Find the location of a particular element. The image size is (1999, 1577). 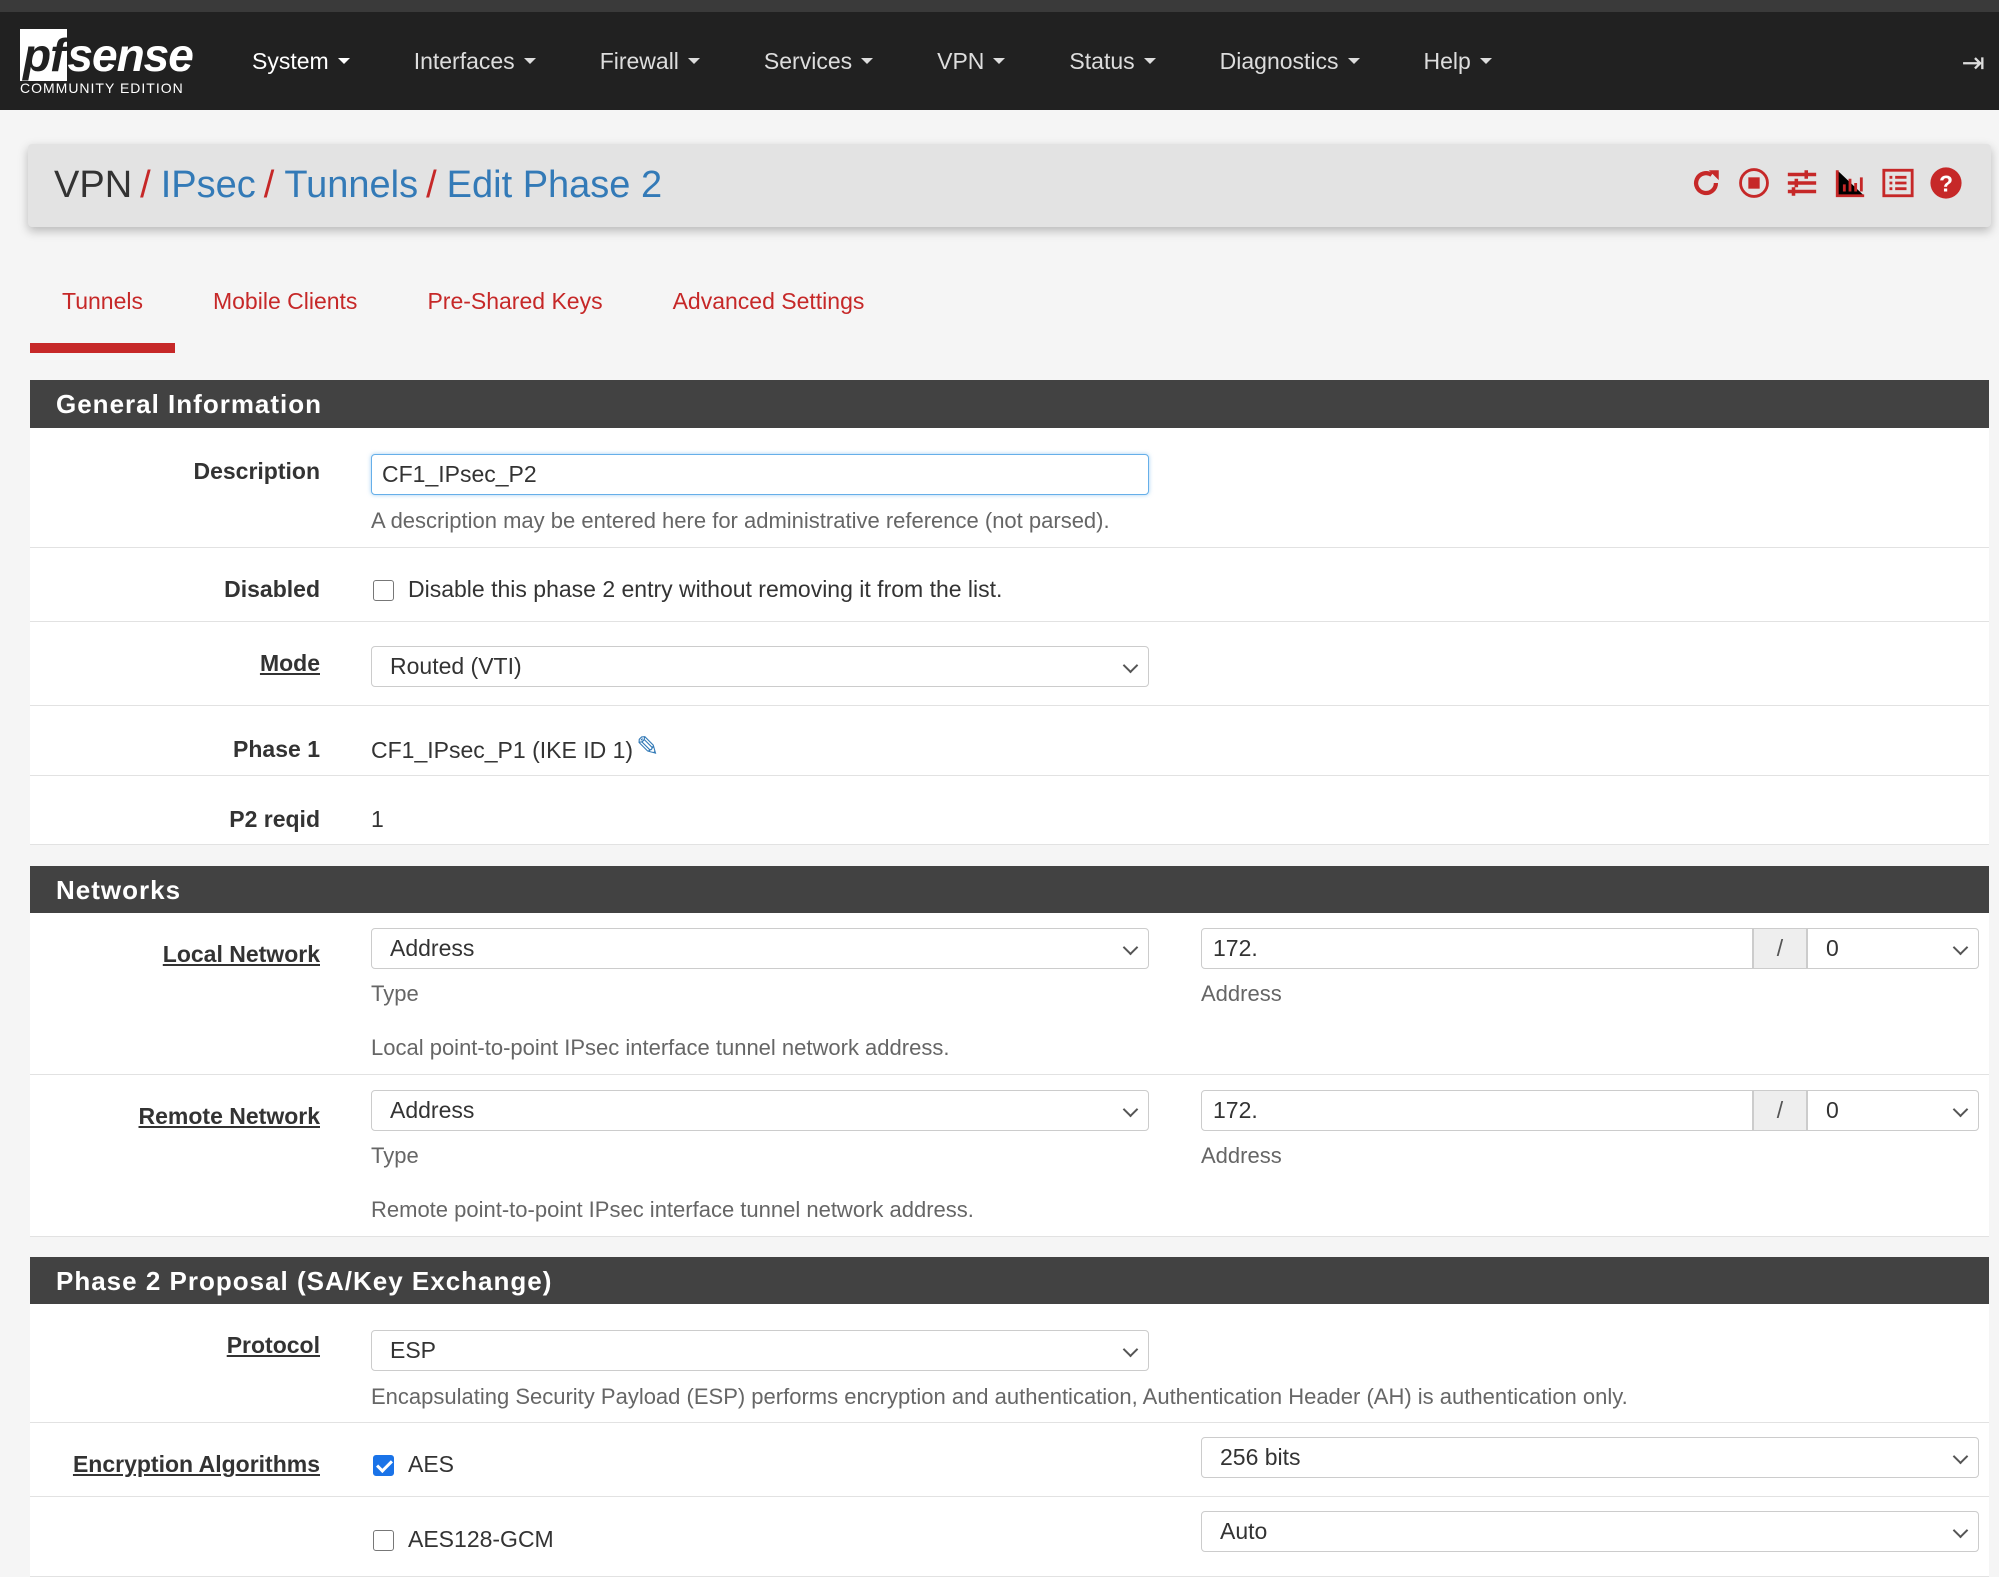

breadcrumb-ipsec: IPsec is located at coordinates (208, 185).